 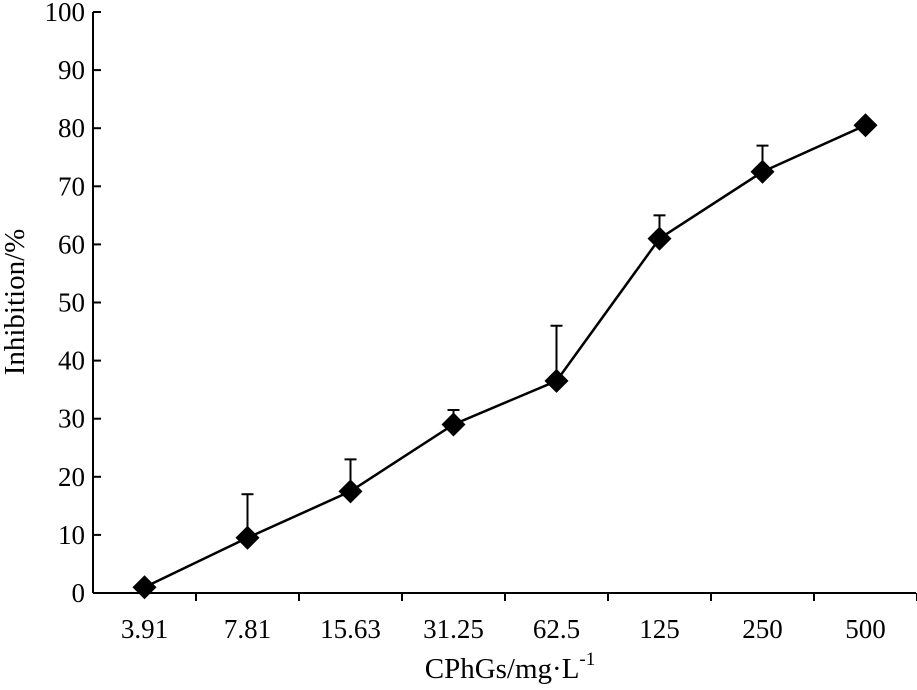 I want to click on x-axis-label-superscript: -1, so click(x=587, y=659).